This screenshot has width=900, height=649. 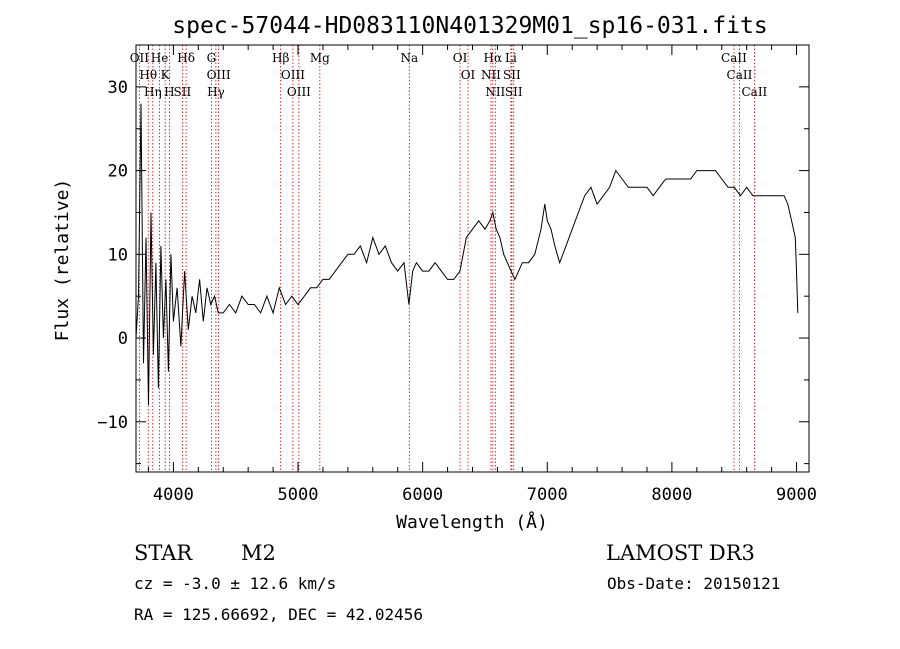 I want to click on x-tick-label: 7000, so click(x=547, y=495).